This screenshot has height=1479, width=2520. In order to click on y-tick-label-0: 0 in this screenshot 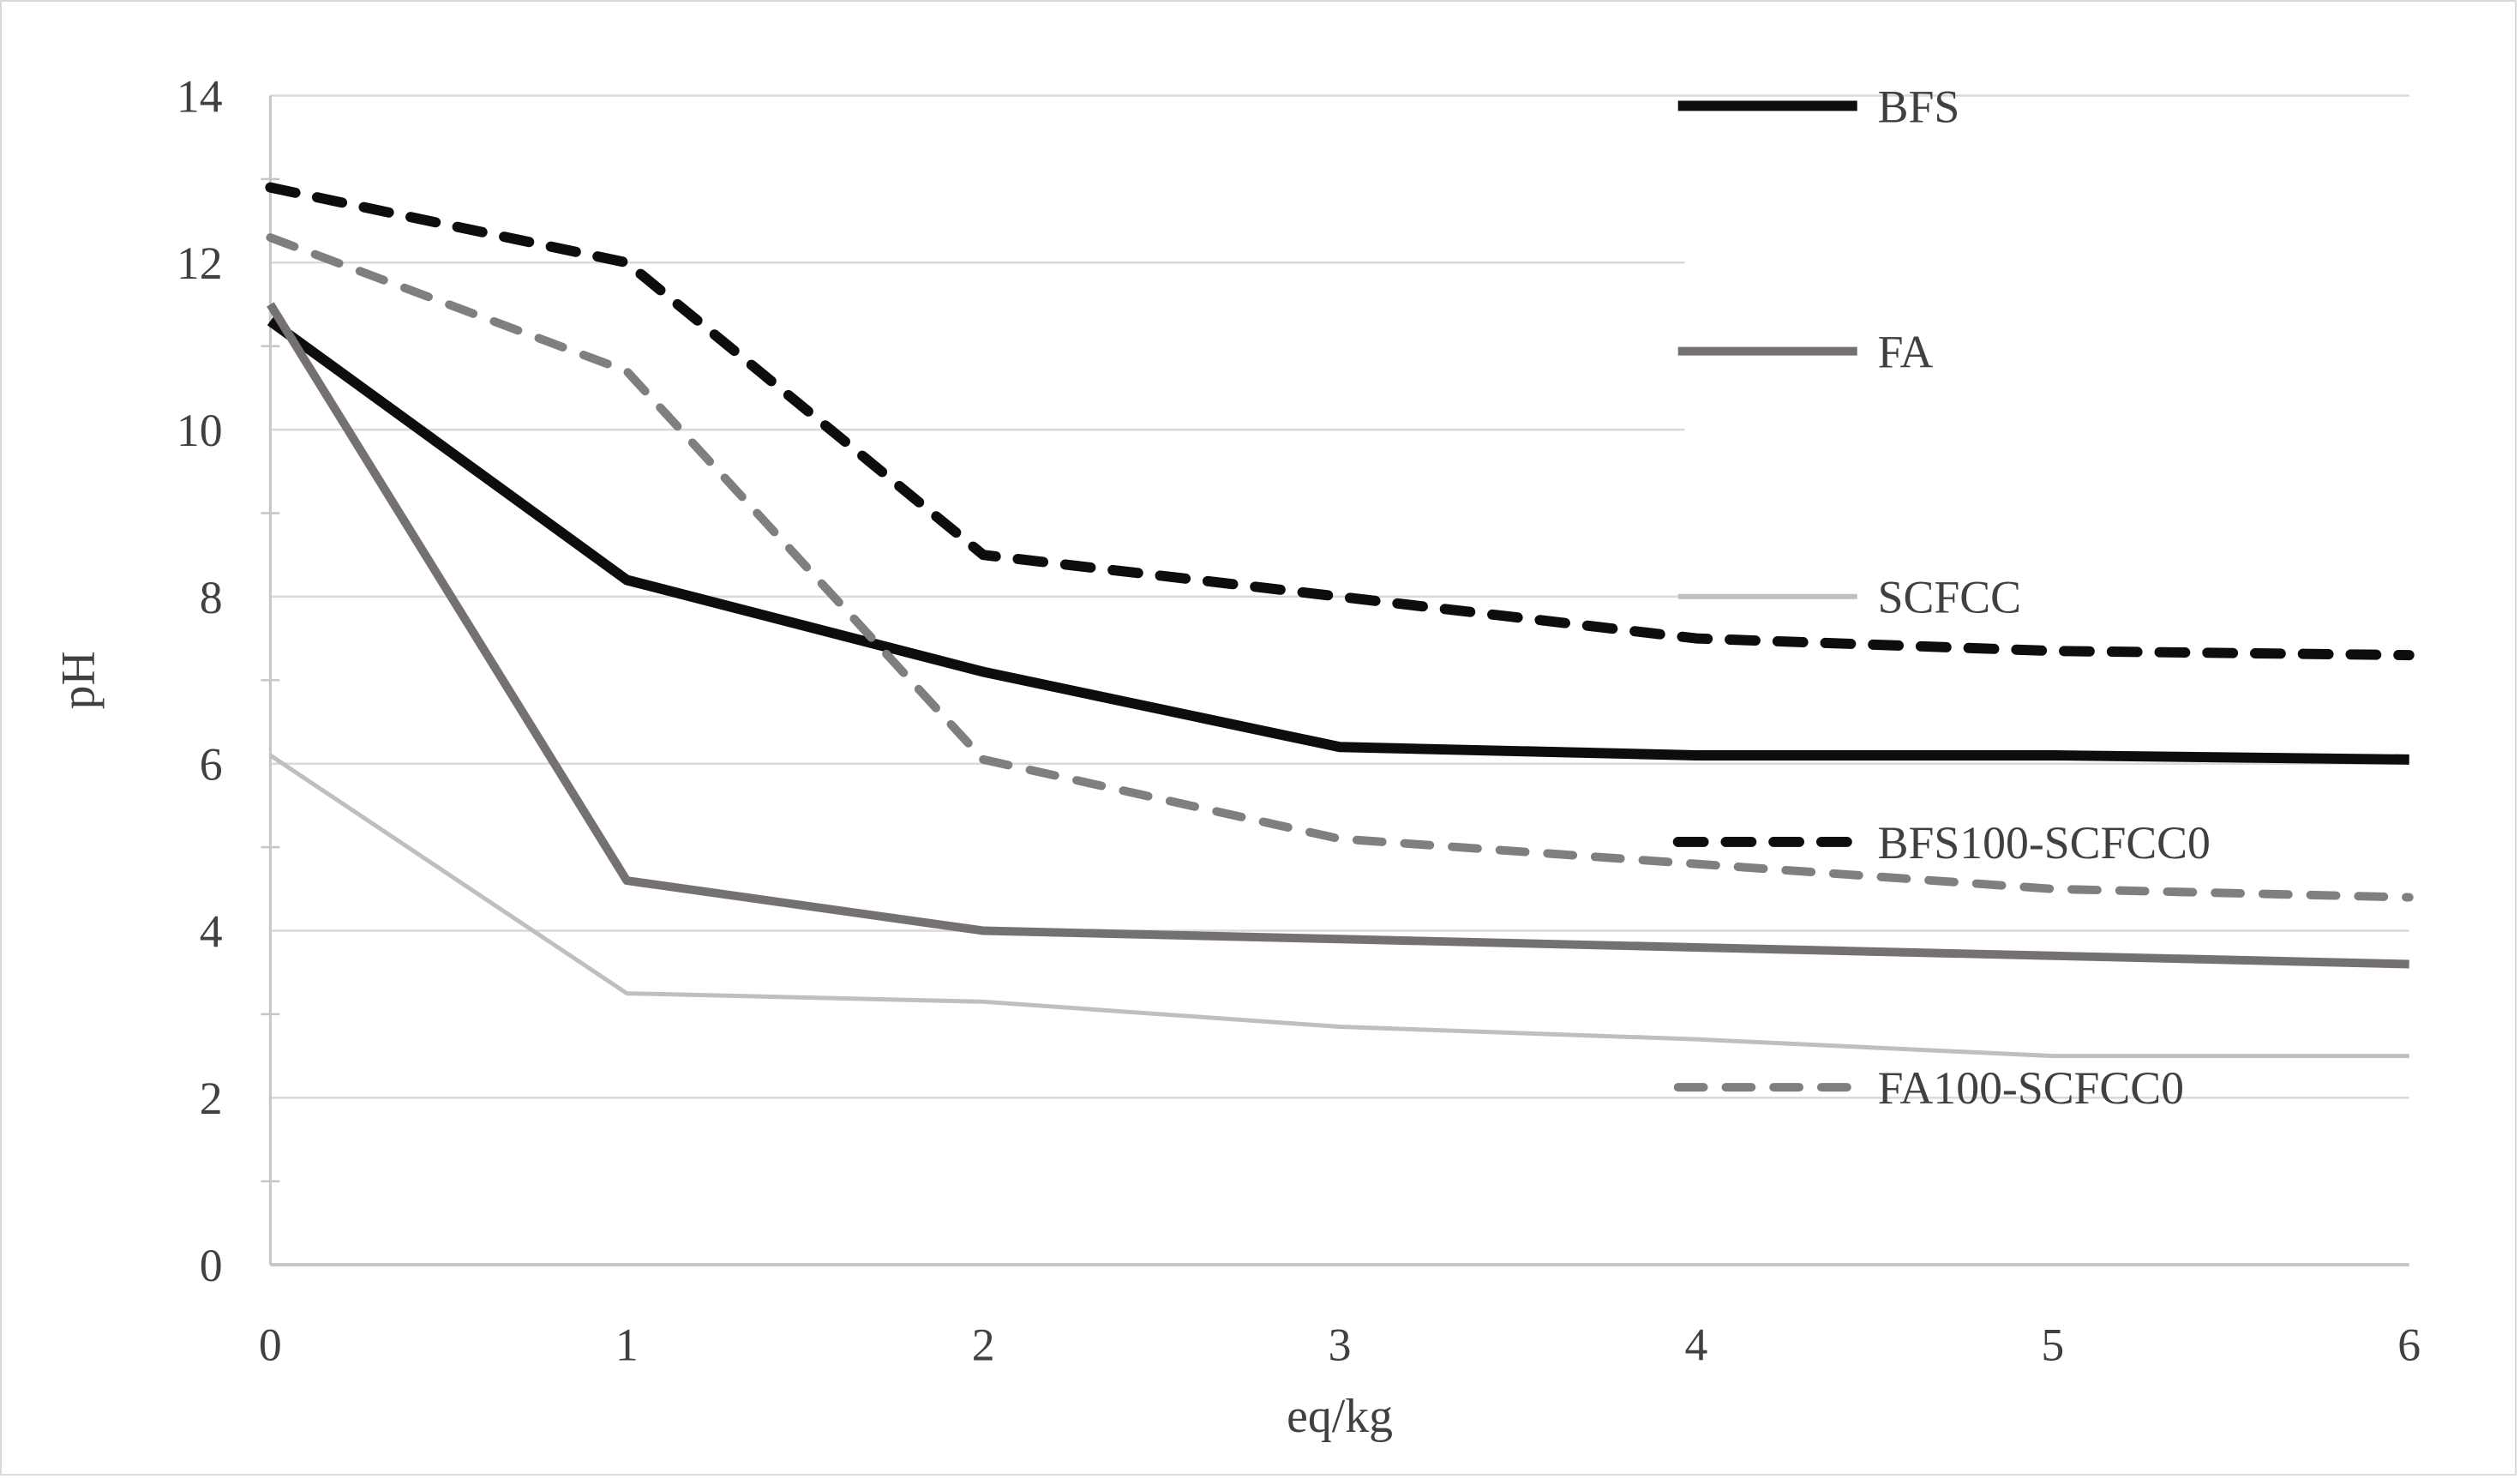, I will do `click(211, 1265)`.